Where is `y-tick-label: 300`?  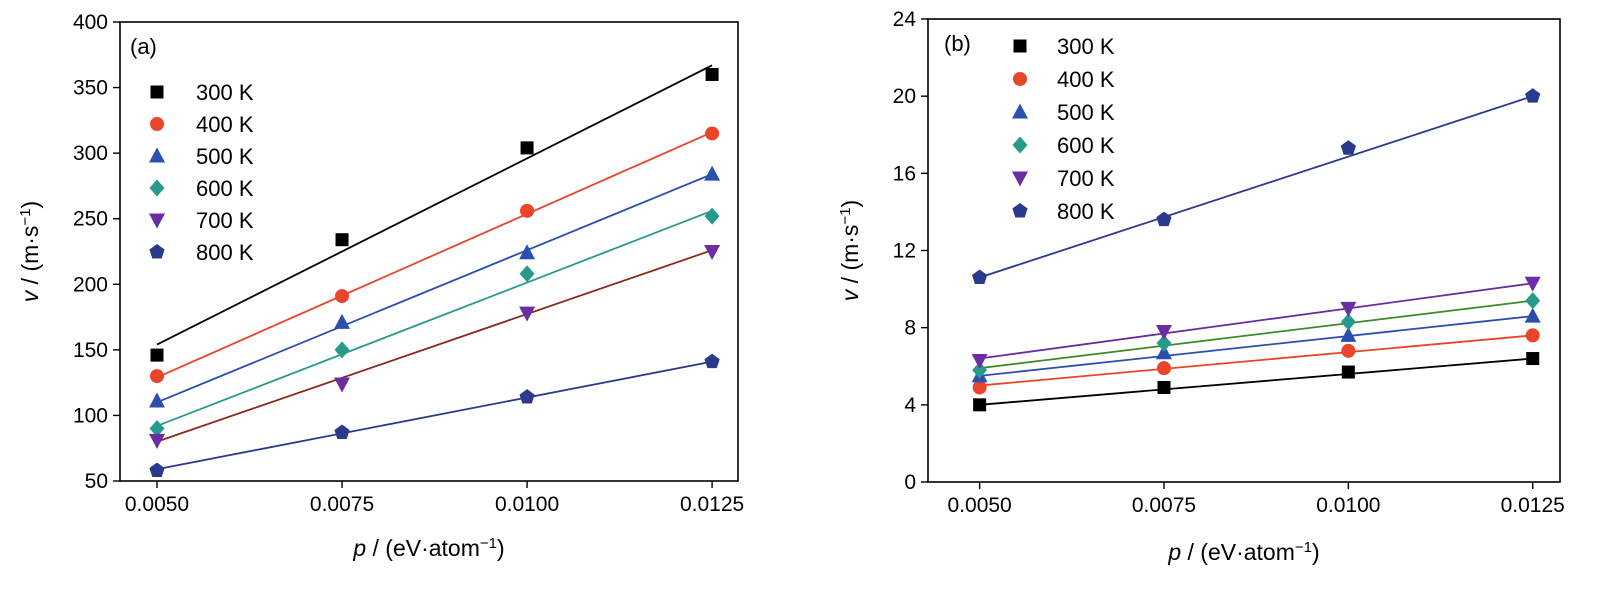 y-tick-label: 300 is located at coordinates (90, 153).